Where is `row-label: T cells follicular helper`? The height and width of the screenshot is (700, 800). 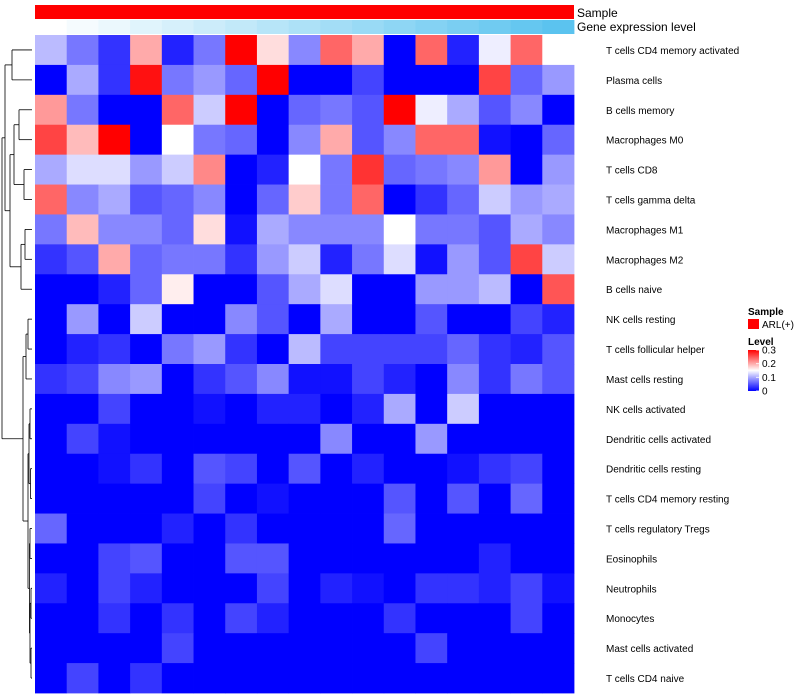
row-label: T cells follicular helper is located at coordinates (655, 350).